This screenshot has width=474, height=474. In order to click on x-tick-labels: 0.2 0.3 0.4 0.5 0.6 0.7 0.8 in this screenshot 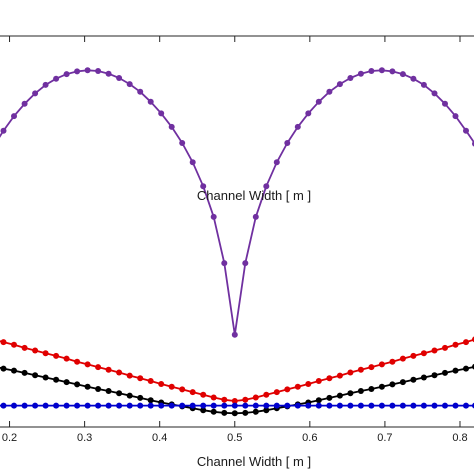, I will do `click(235, 438)`.